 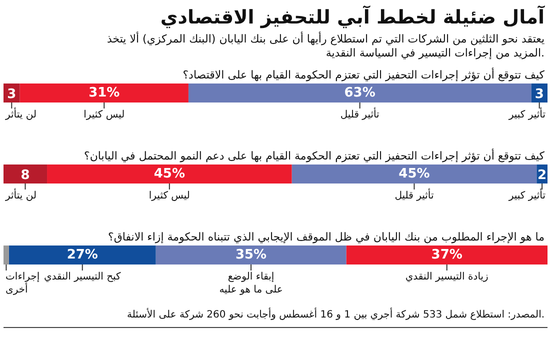 I want to click on data-label: 63%, so click(x=360, y=93).